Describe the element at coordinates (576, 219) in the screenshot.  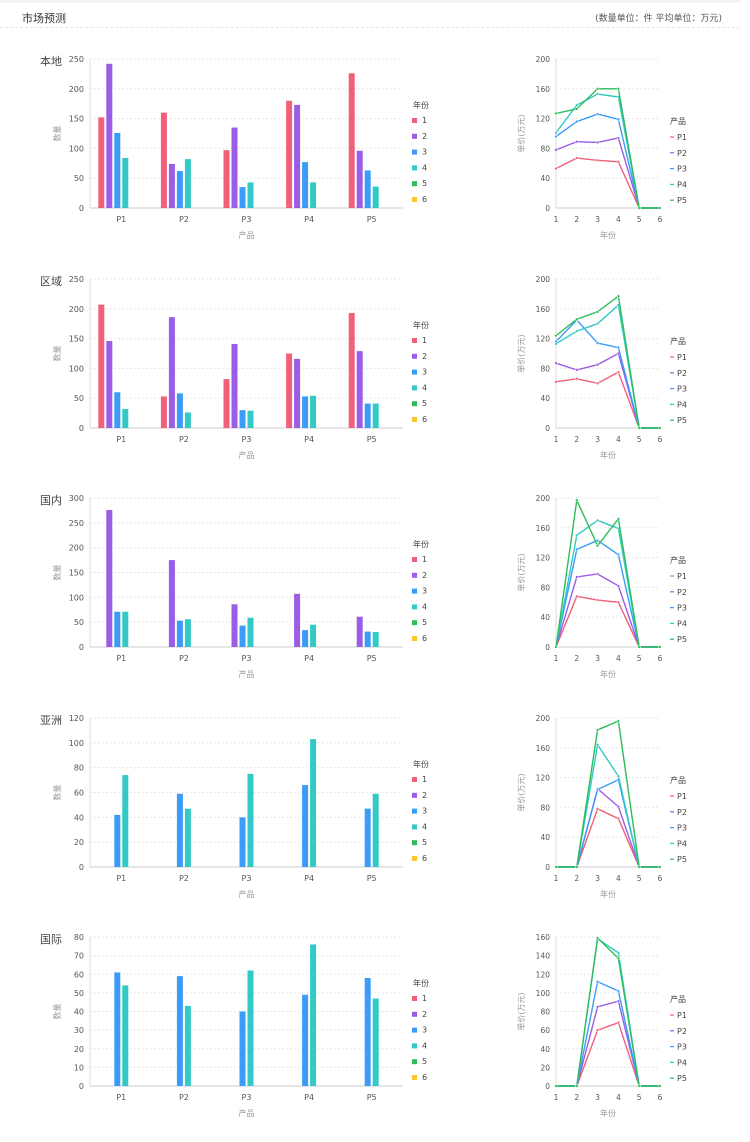
I see `line-x-tick-label: 2` at that location.